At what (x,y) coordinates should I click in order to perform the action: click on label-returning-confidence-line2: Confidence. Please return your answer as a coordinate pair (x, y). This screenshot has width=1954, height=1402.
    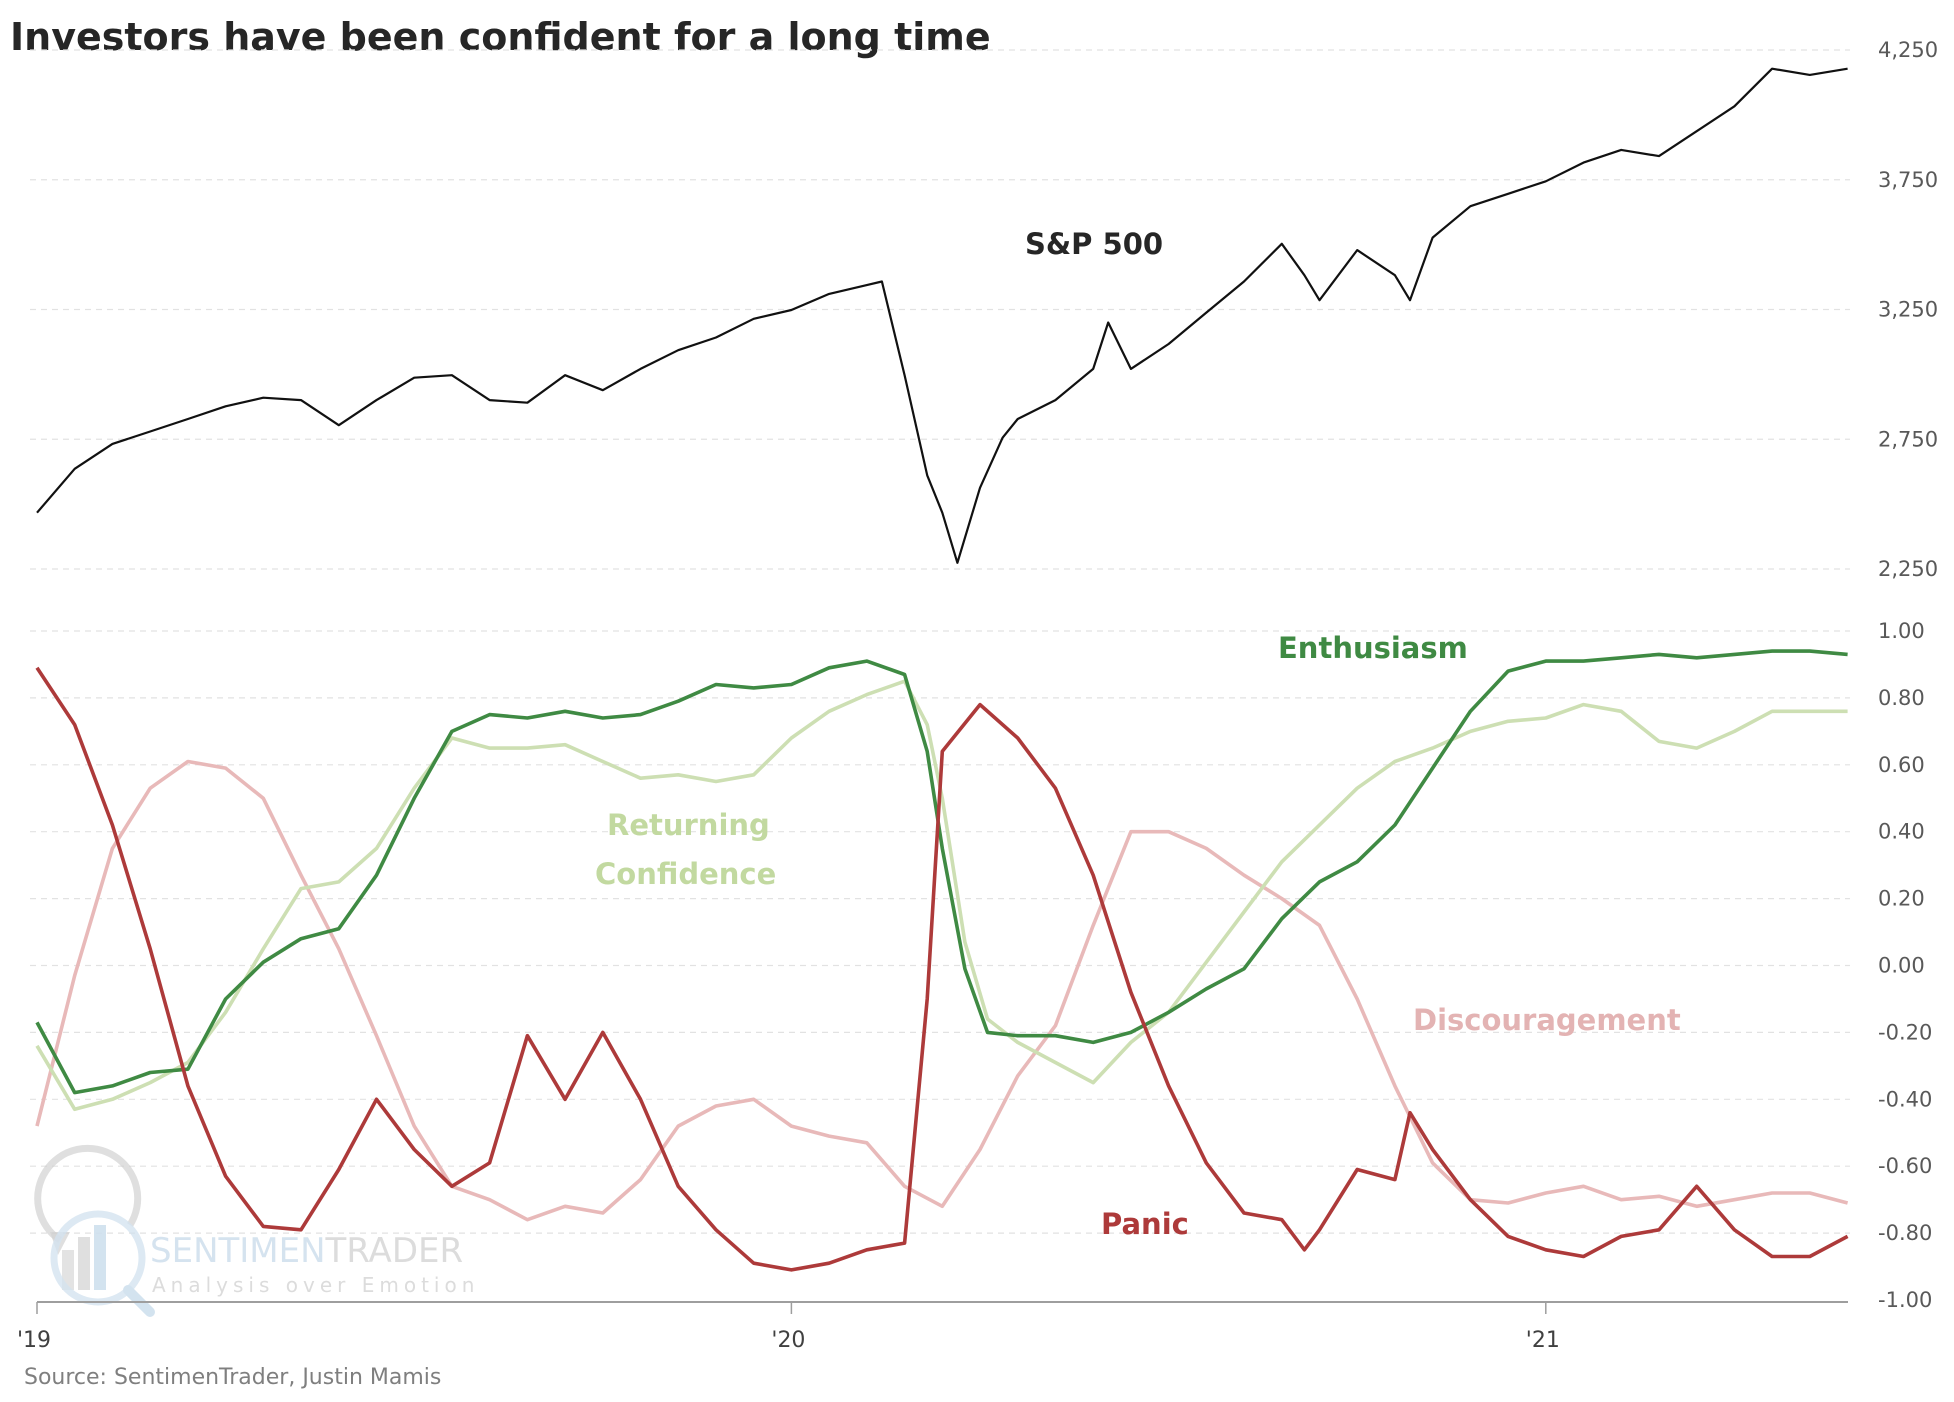
    Looking at the image, I should click on (685, 874).